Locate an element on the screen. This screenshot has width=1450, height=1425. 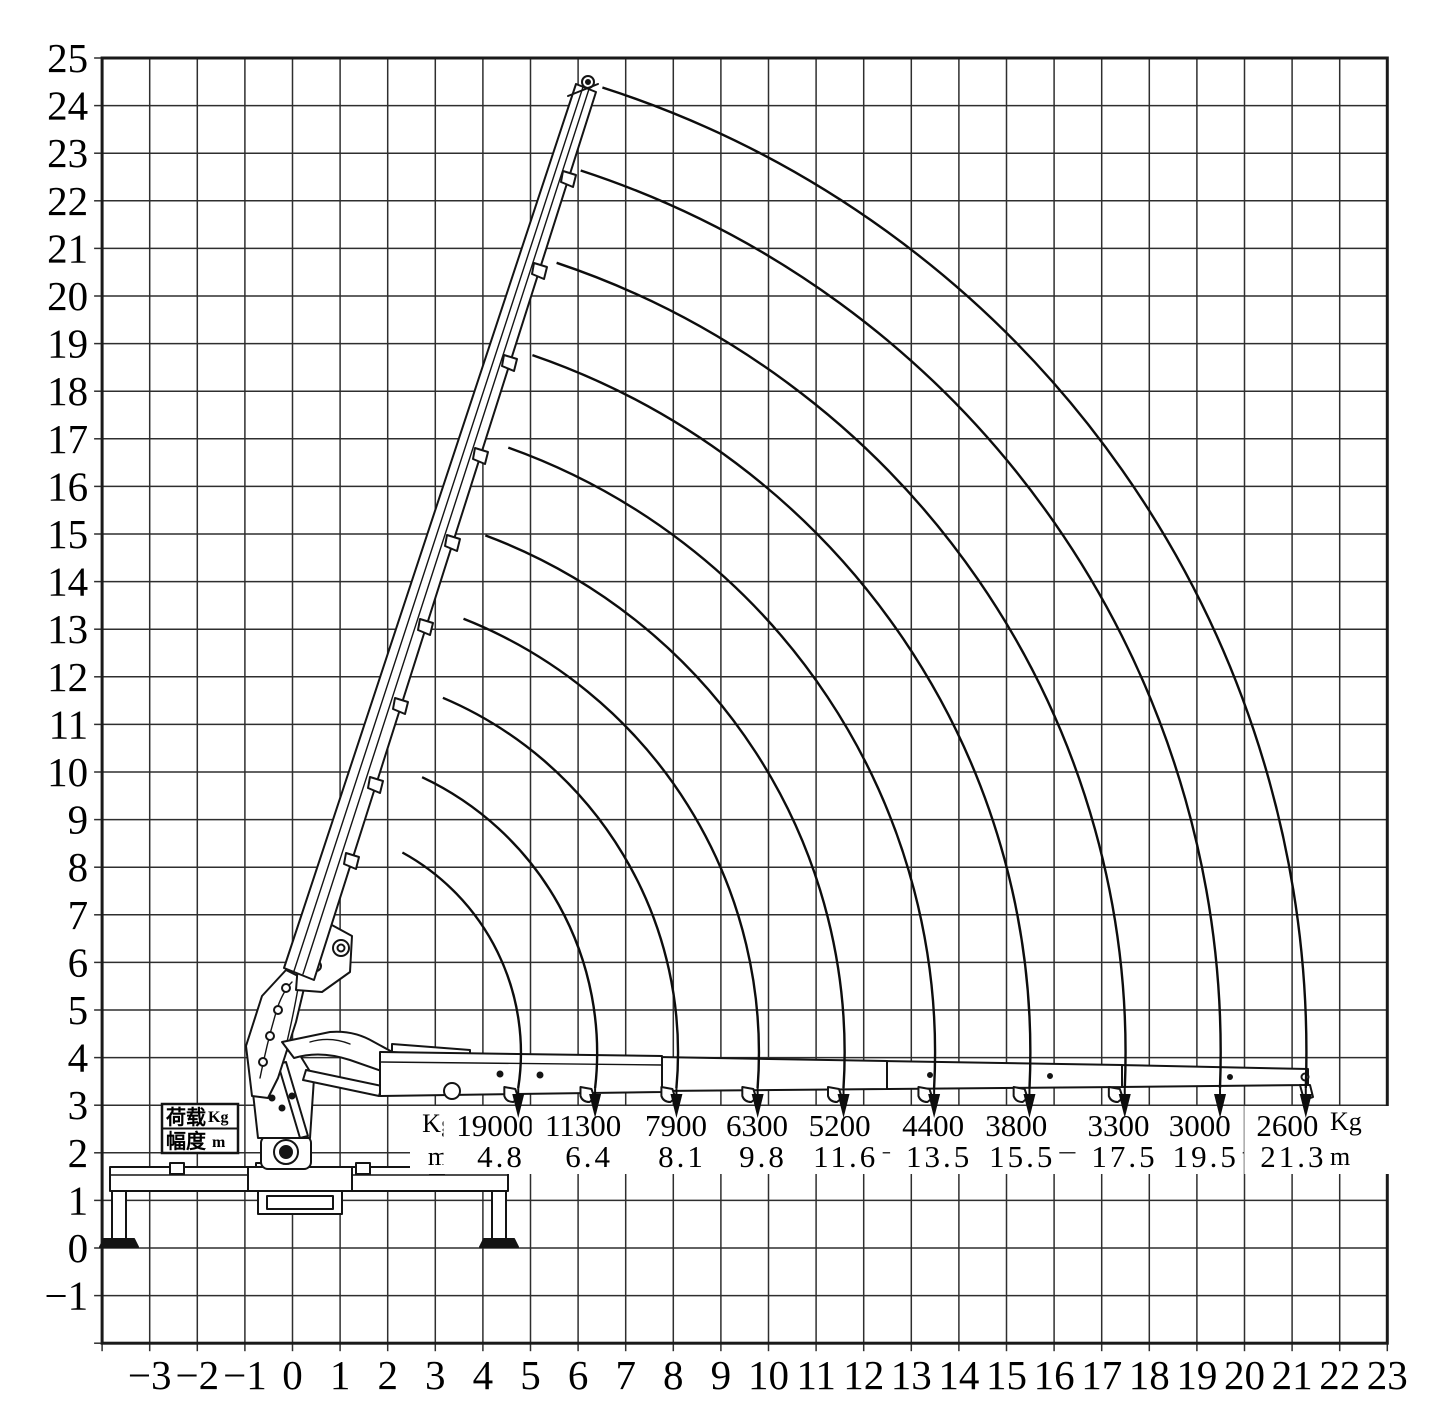
capacity-m-value: 6.4 is located at coordinates (589, 1156).